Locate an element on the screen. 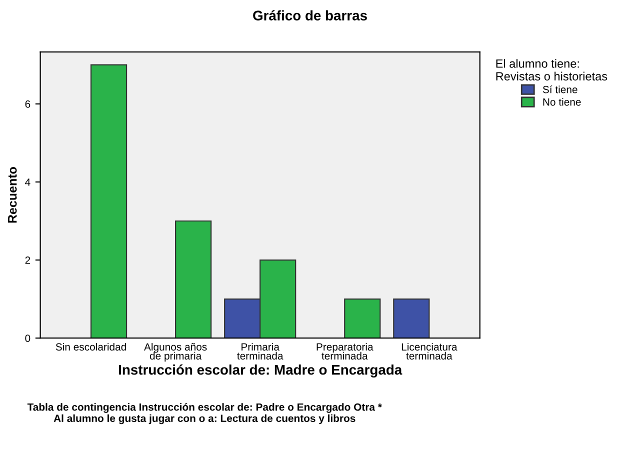 The width and height of the screenshot is (620, 452). x-tick-label: Preparatoria terminada is located at coordinates (345, 351).